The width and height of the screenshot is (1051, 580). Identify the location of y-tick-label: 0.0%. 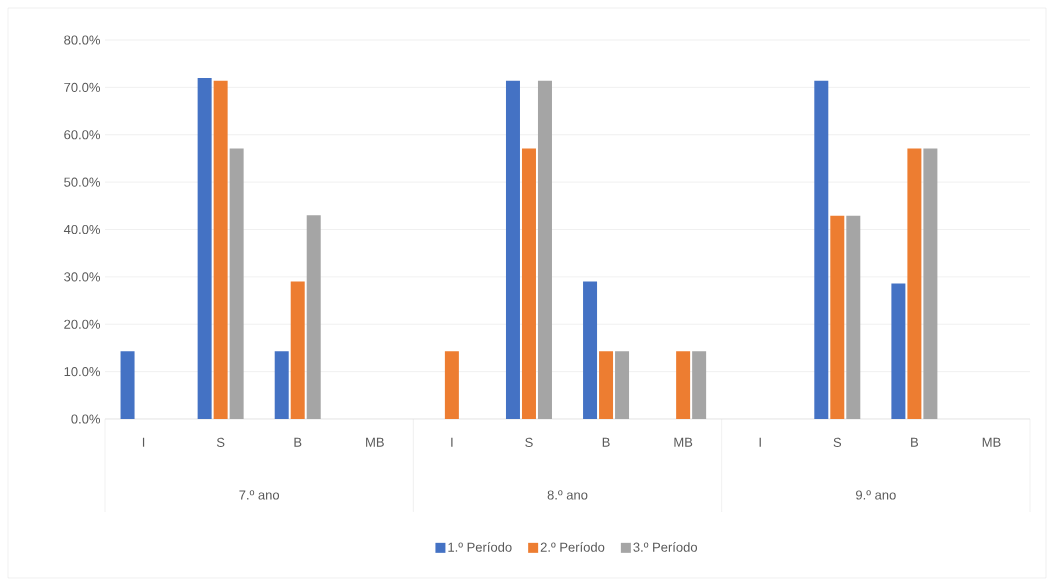
(86, 419).